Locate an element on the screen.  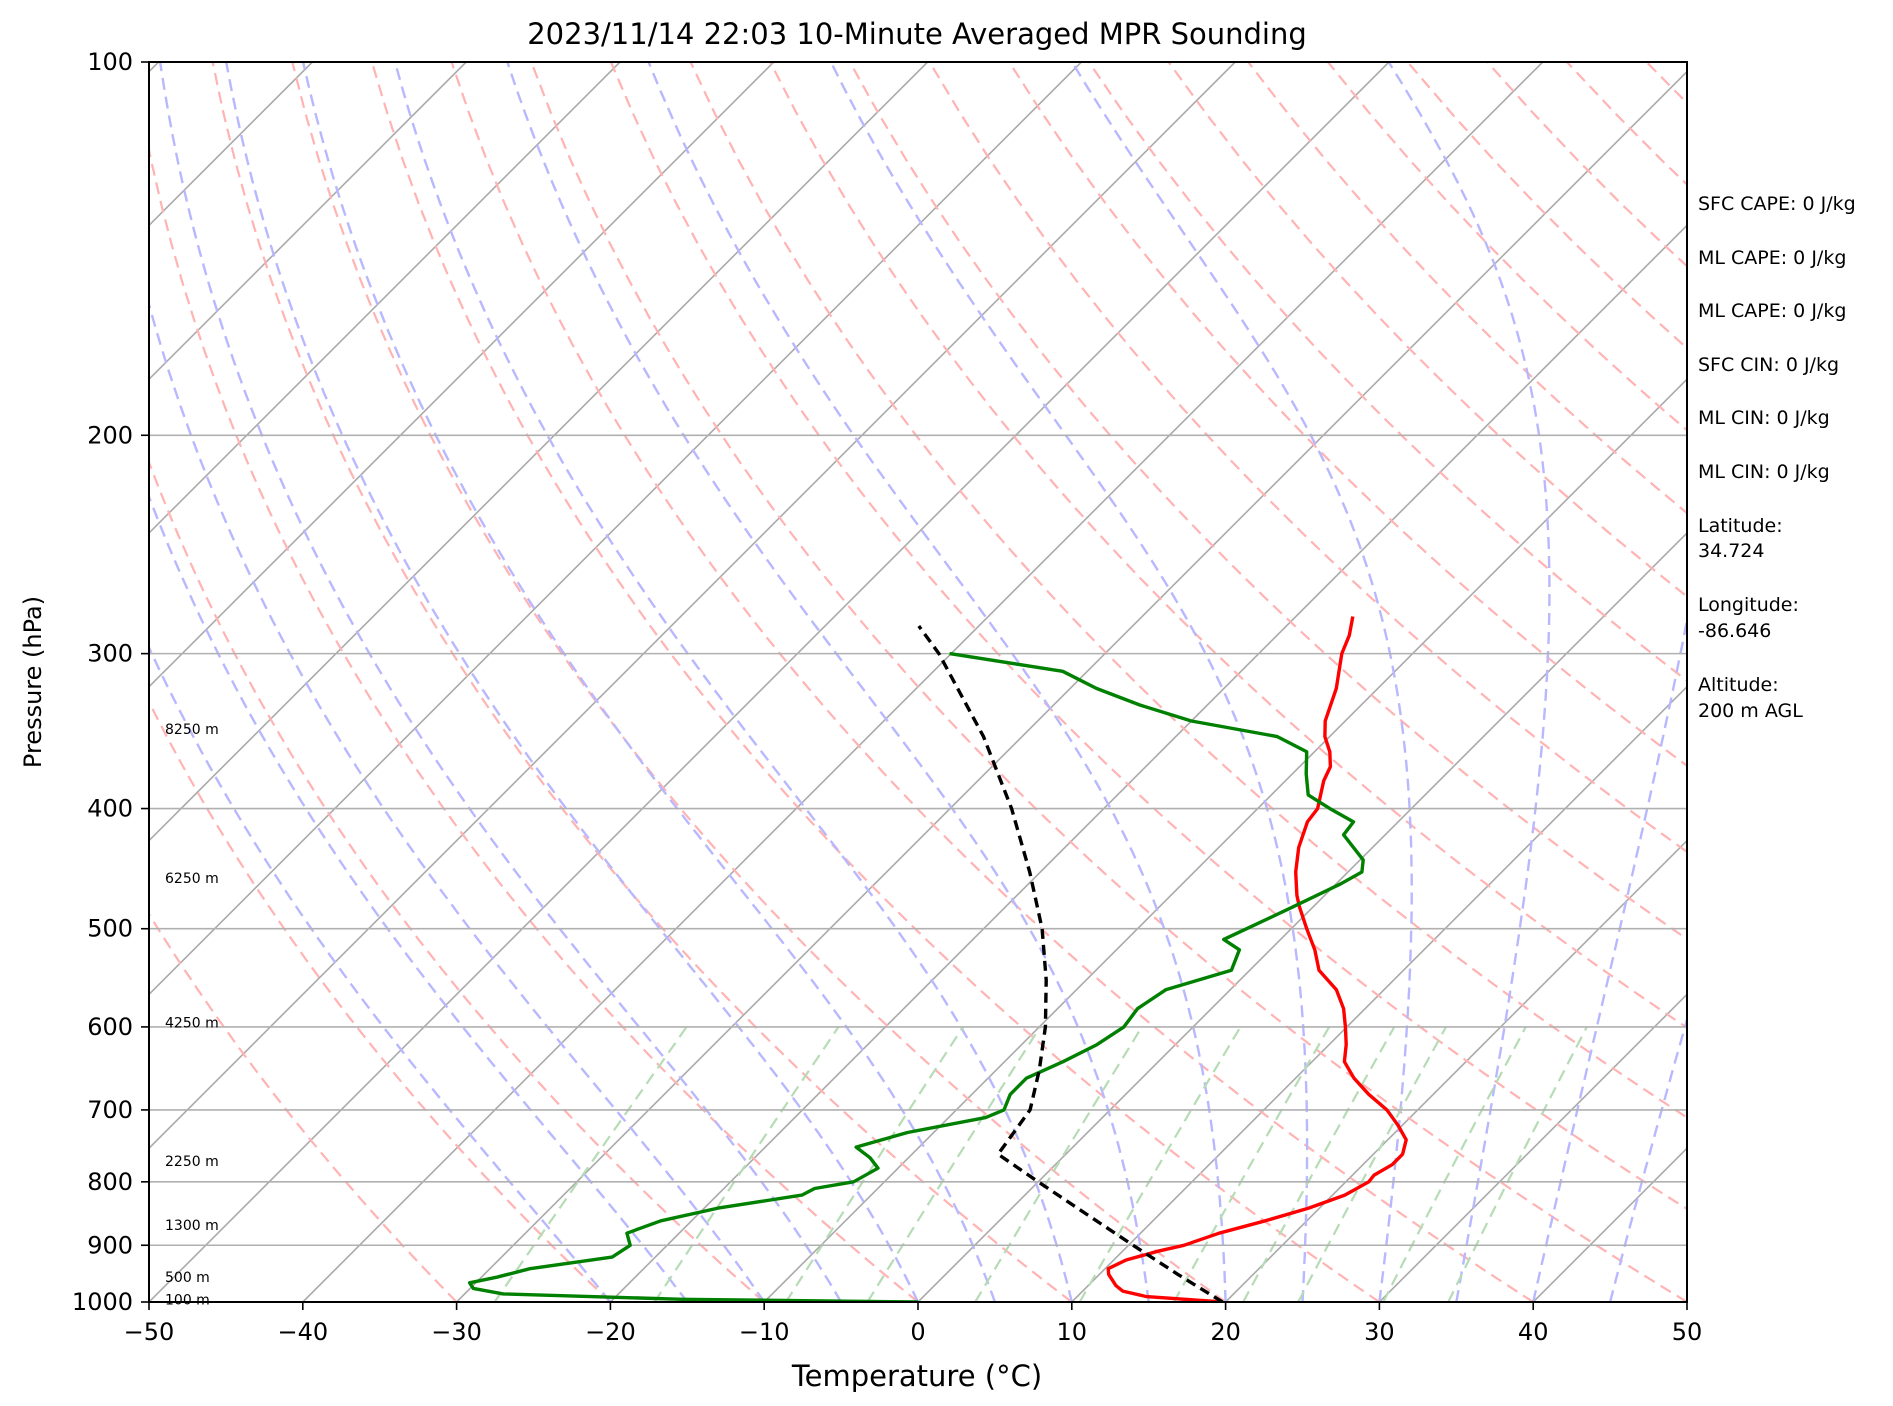
x-axis-label: Temperature (°C) is located at coordinates (916, 1376).